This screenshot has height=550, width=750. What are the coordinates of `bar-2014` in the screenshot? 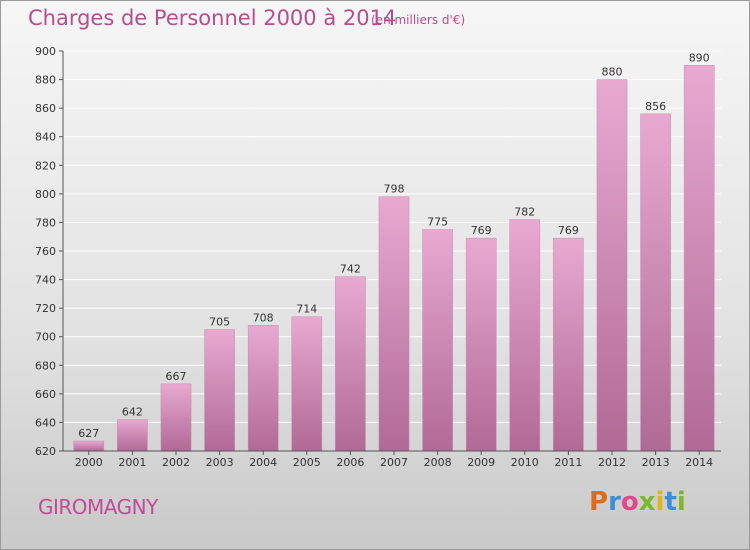 It's located at (699, 258).